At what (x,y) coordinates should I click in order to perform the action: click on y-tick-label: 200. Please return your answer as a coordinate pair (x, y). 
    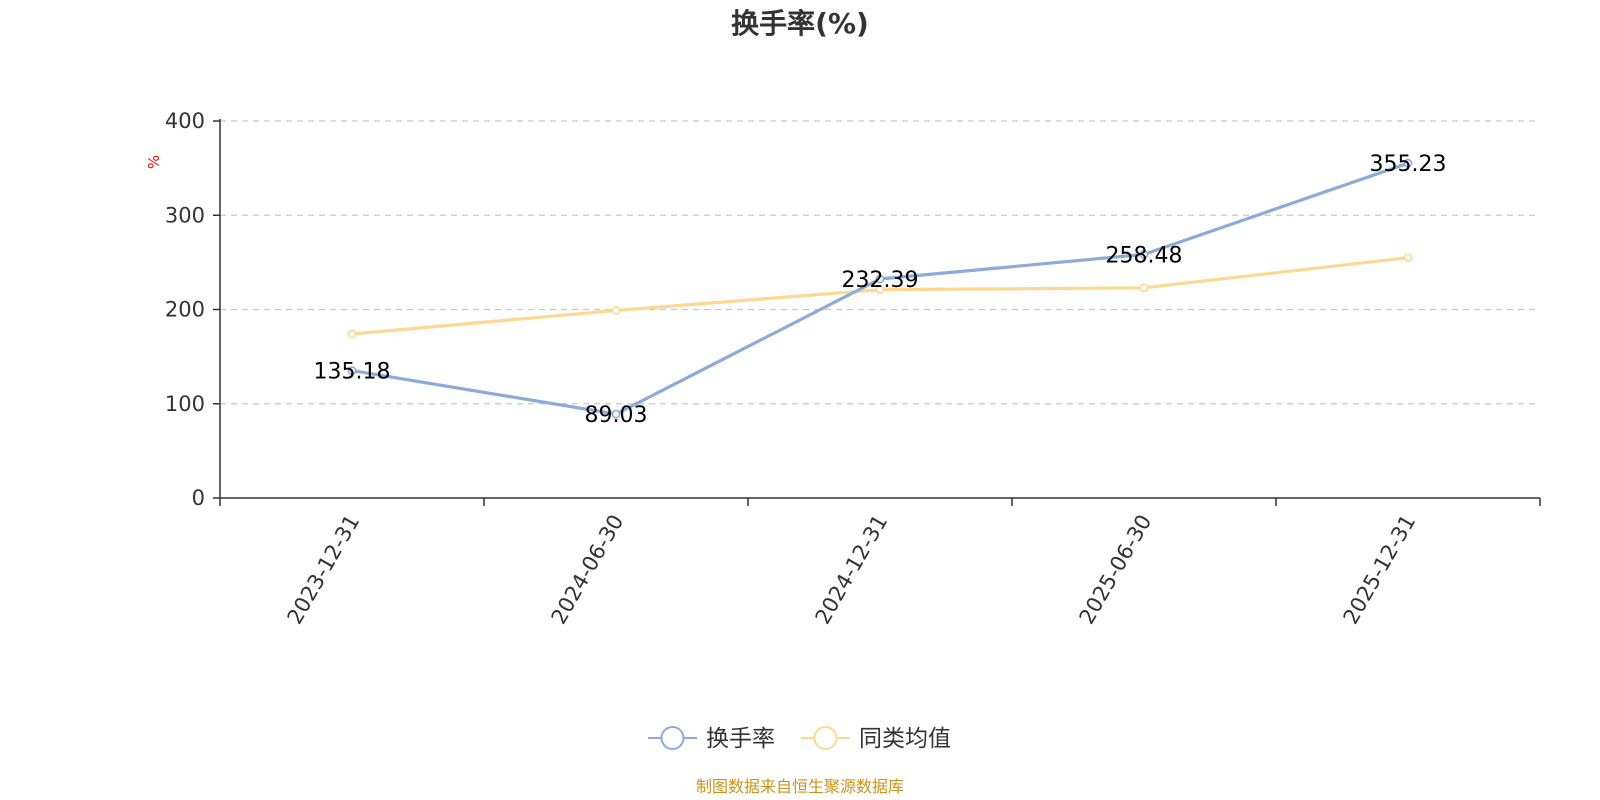
    Looking at the image, I should click on (185, 310).